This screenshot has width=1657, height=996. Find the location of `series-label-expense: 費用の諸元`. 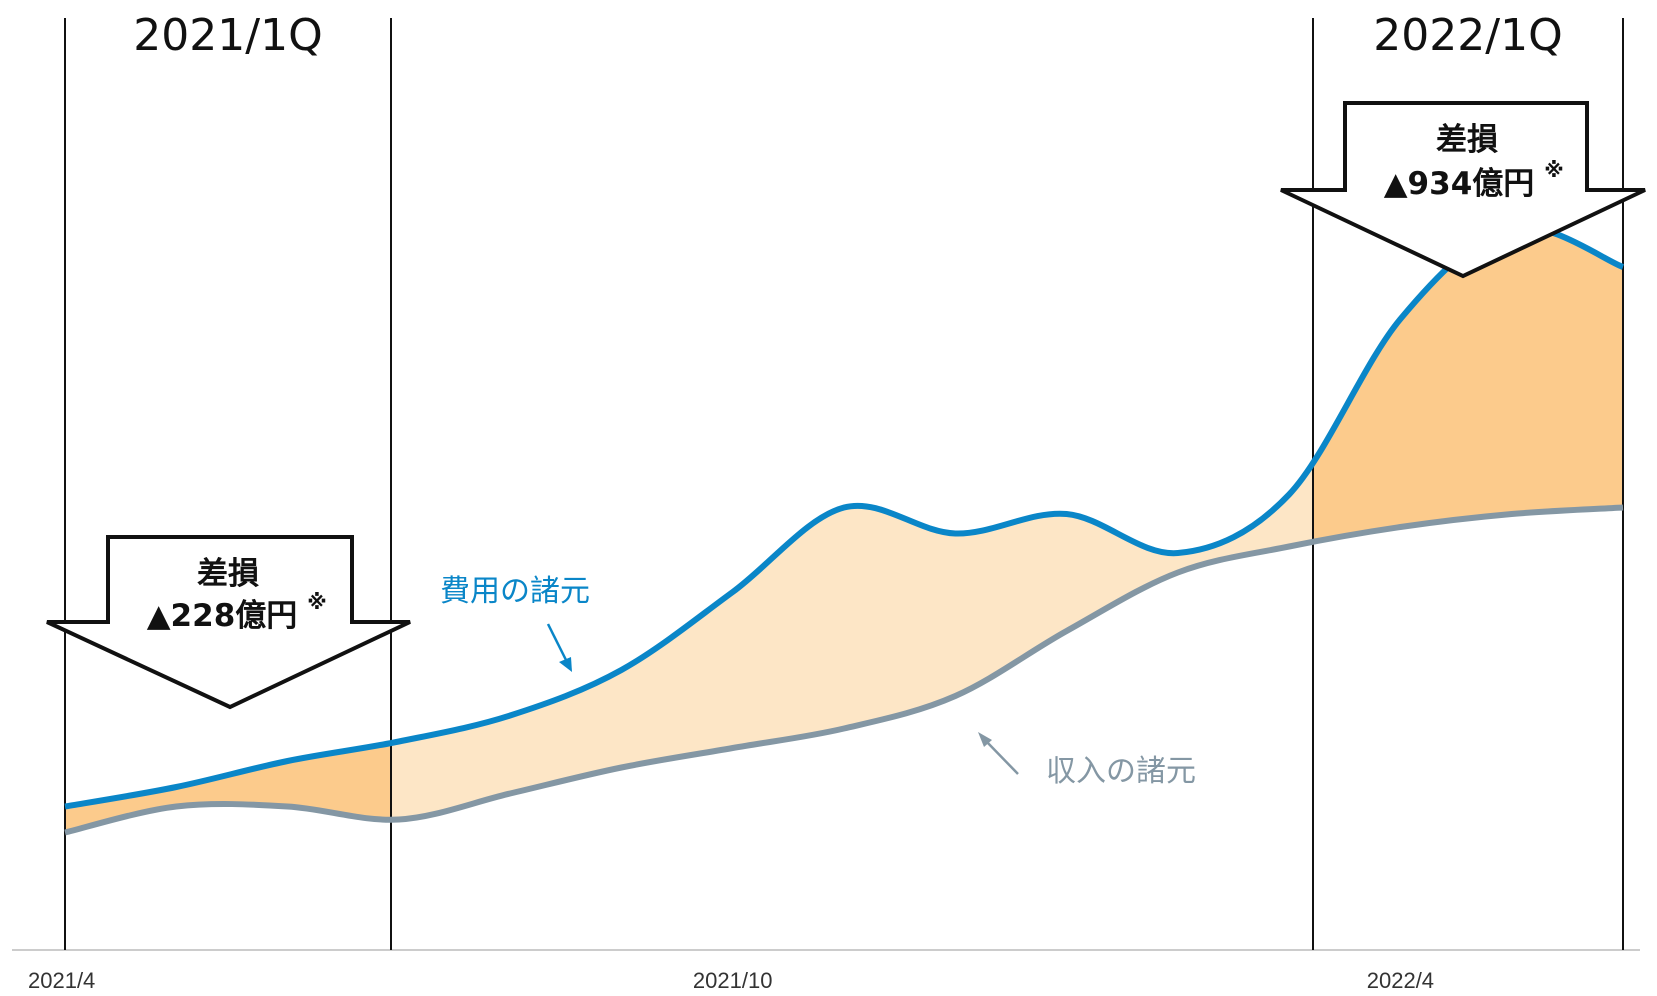

series-label-expense: 費用の諸元 is located at coordinates (515, 591).